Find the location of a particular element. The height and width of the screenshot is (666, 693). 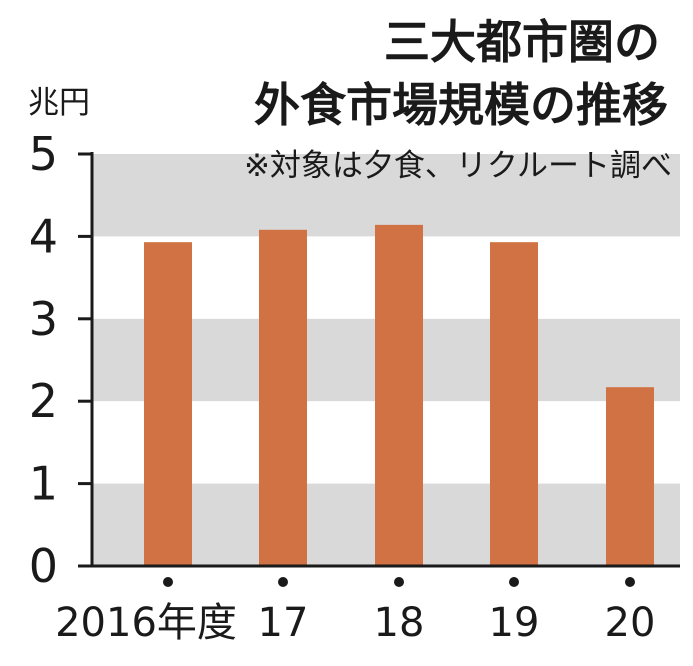

y-tick-label-3: 3 is located at coordinates (43, 319).